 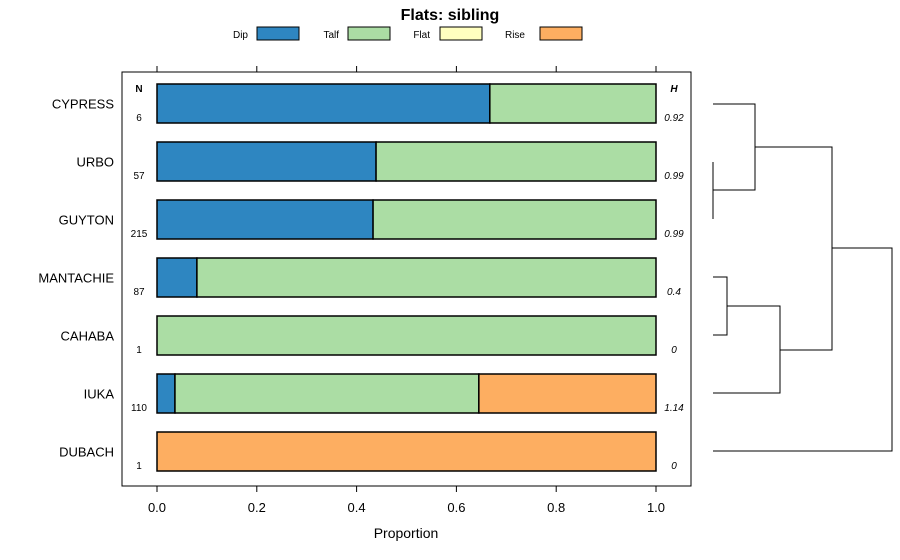 I want to click on category-label-urbo: URBO, so click(x=95, y=162).